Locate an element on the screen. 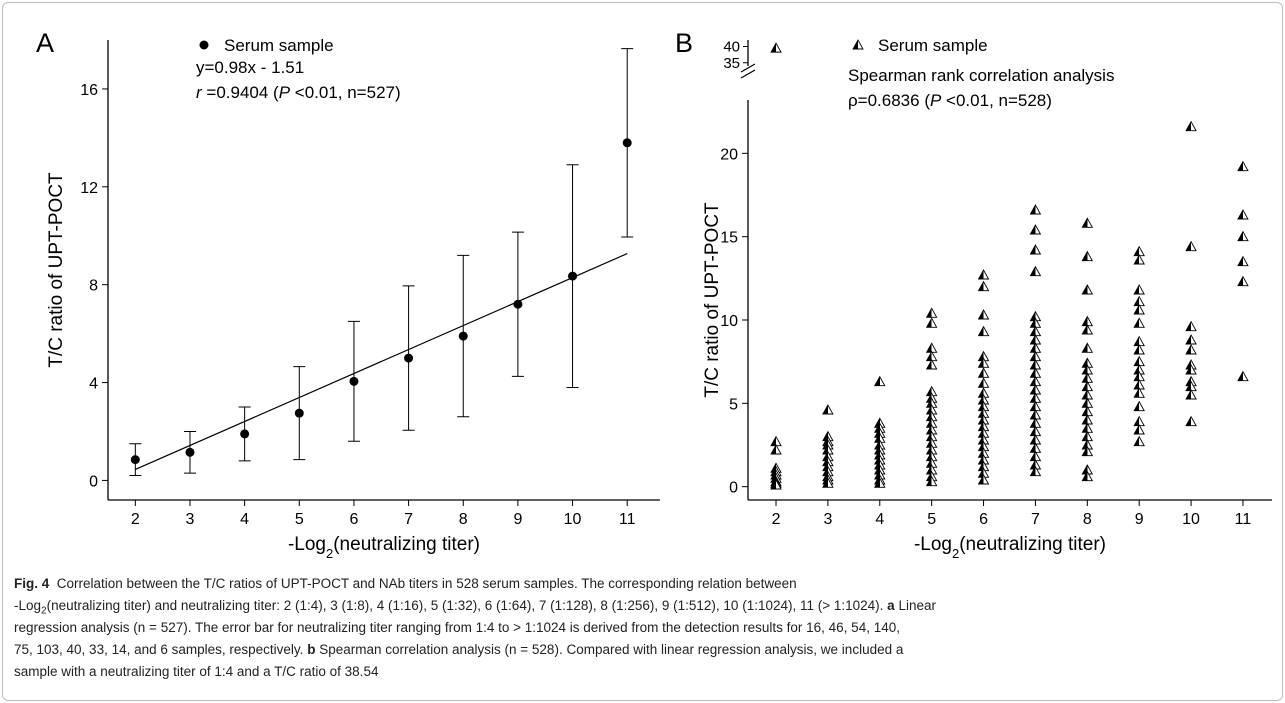 The width and height of the screenshot is (1285, 703). legend-marker is located at coordinates (204, 45).